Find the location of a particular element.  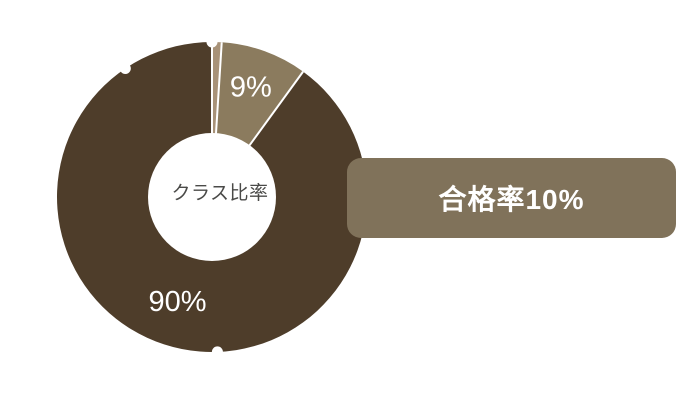

donut-slice-value: 9% is located at coordinates (251, 88).